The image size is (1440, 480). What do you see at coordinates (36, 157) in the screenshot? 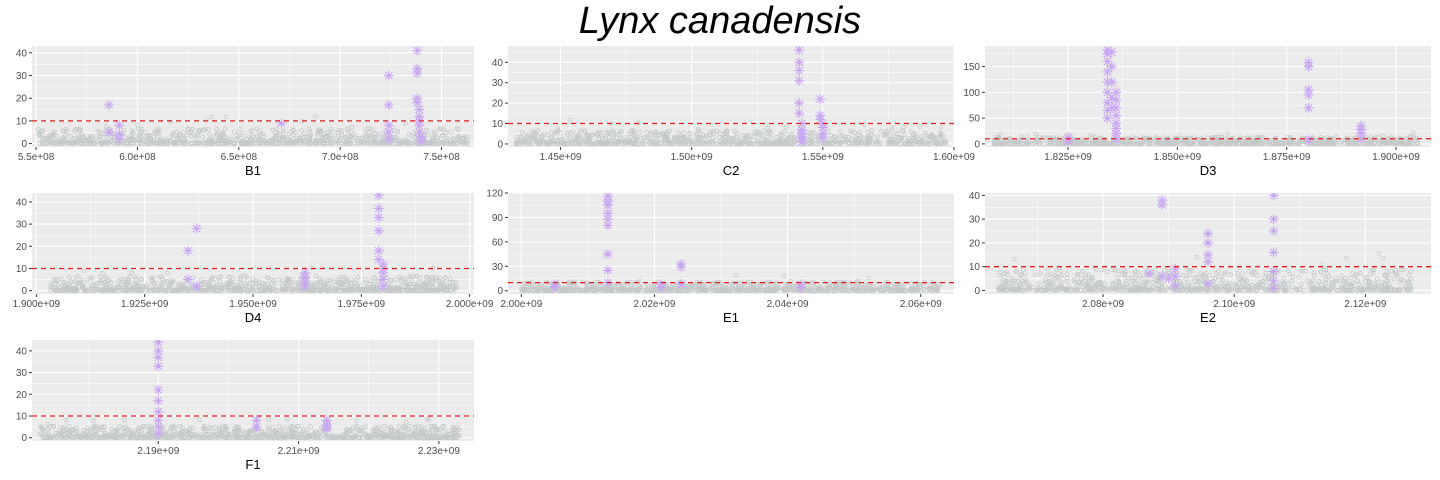
I see `x-tick-label: 5.5e+08` at bounding box center [36, 157].